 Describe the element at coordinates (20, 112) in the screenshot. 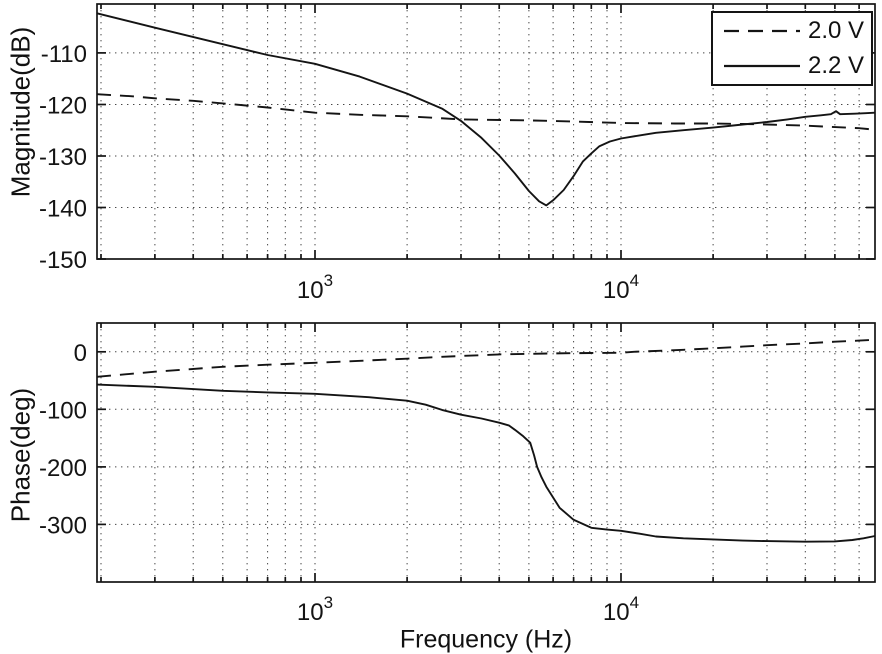

I see `magnitude-axis-label: Magnitude(dB)` at that location.